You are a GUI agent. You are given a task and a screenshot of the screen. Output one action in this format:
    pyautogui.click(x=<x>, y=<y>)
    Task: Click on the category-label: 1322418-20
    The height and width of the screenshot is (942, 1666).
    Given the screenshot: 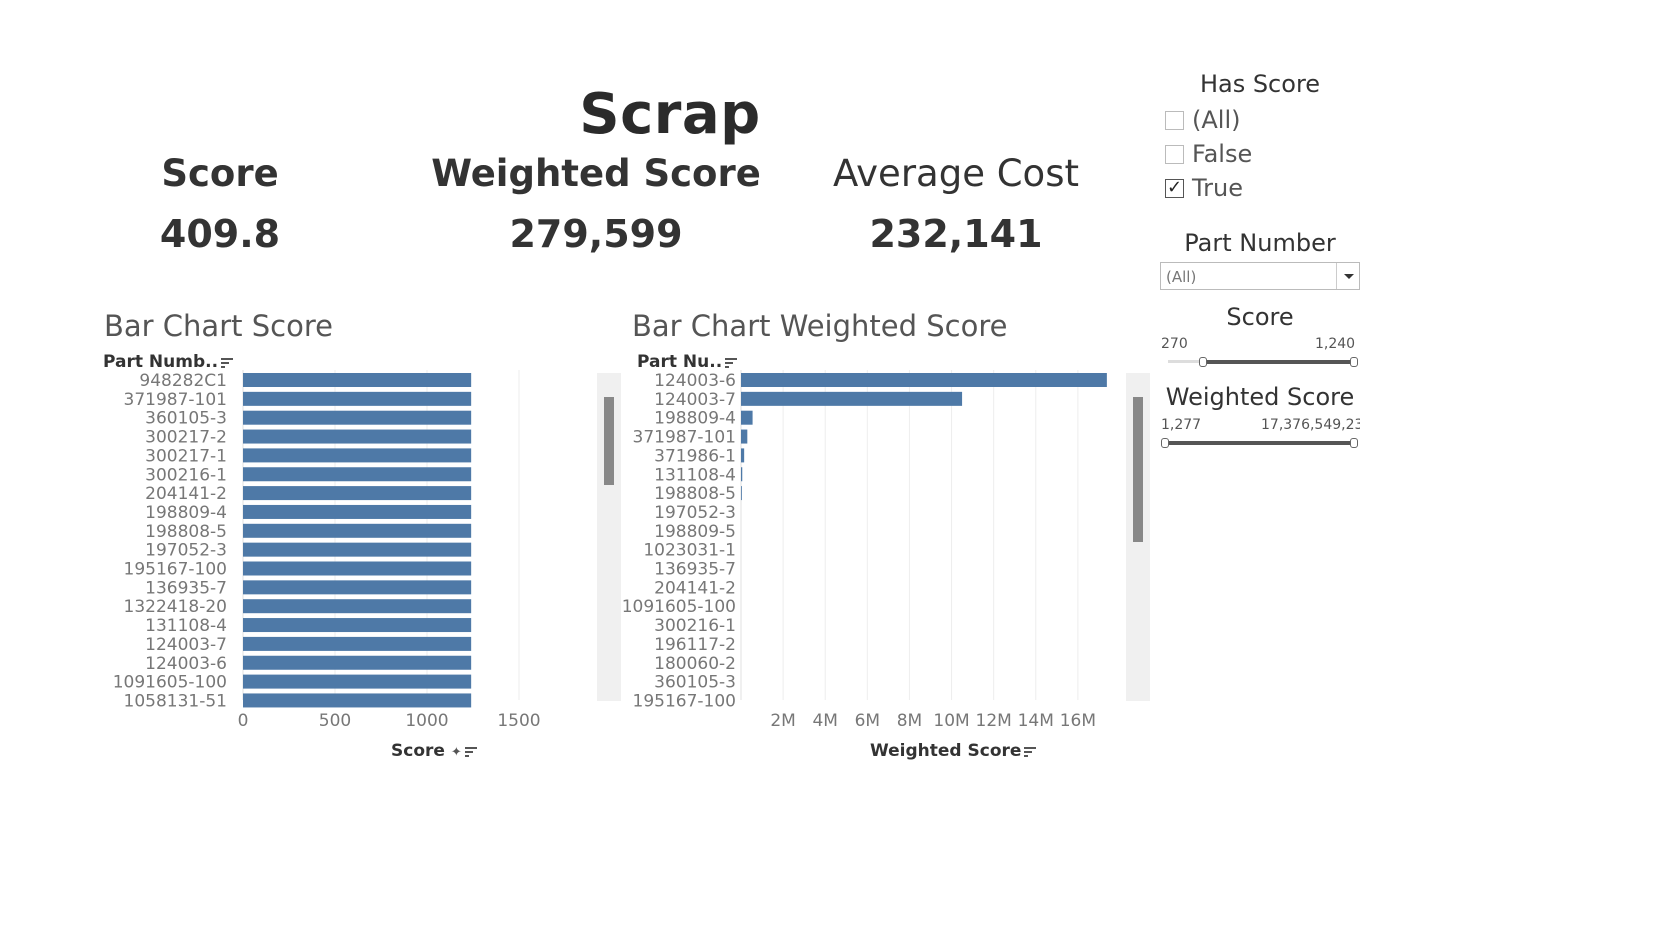 What is the action you would take?
    pyautogui.click(x=175, y=607)
    